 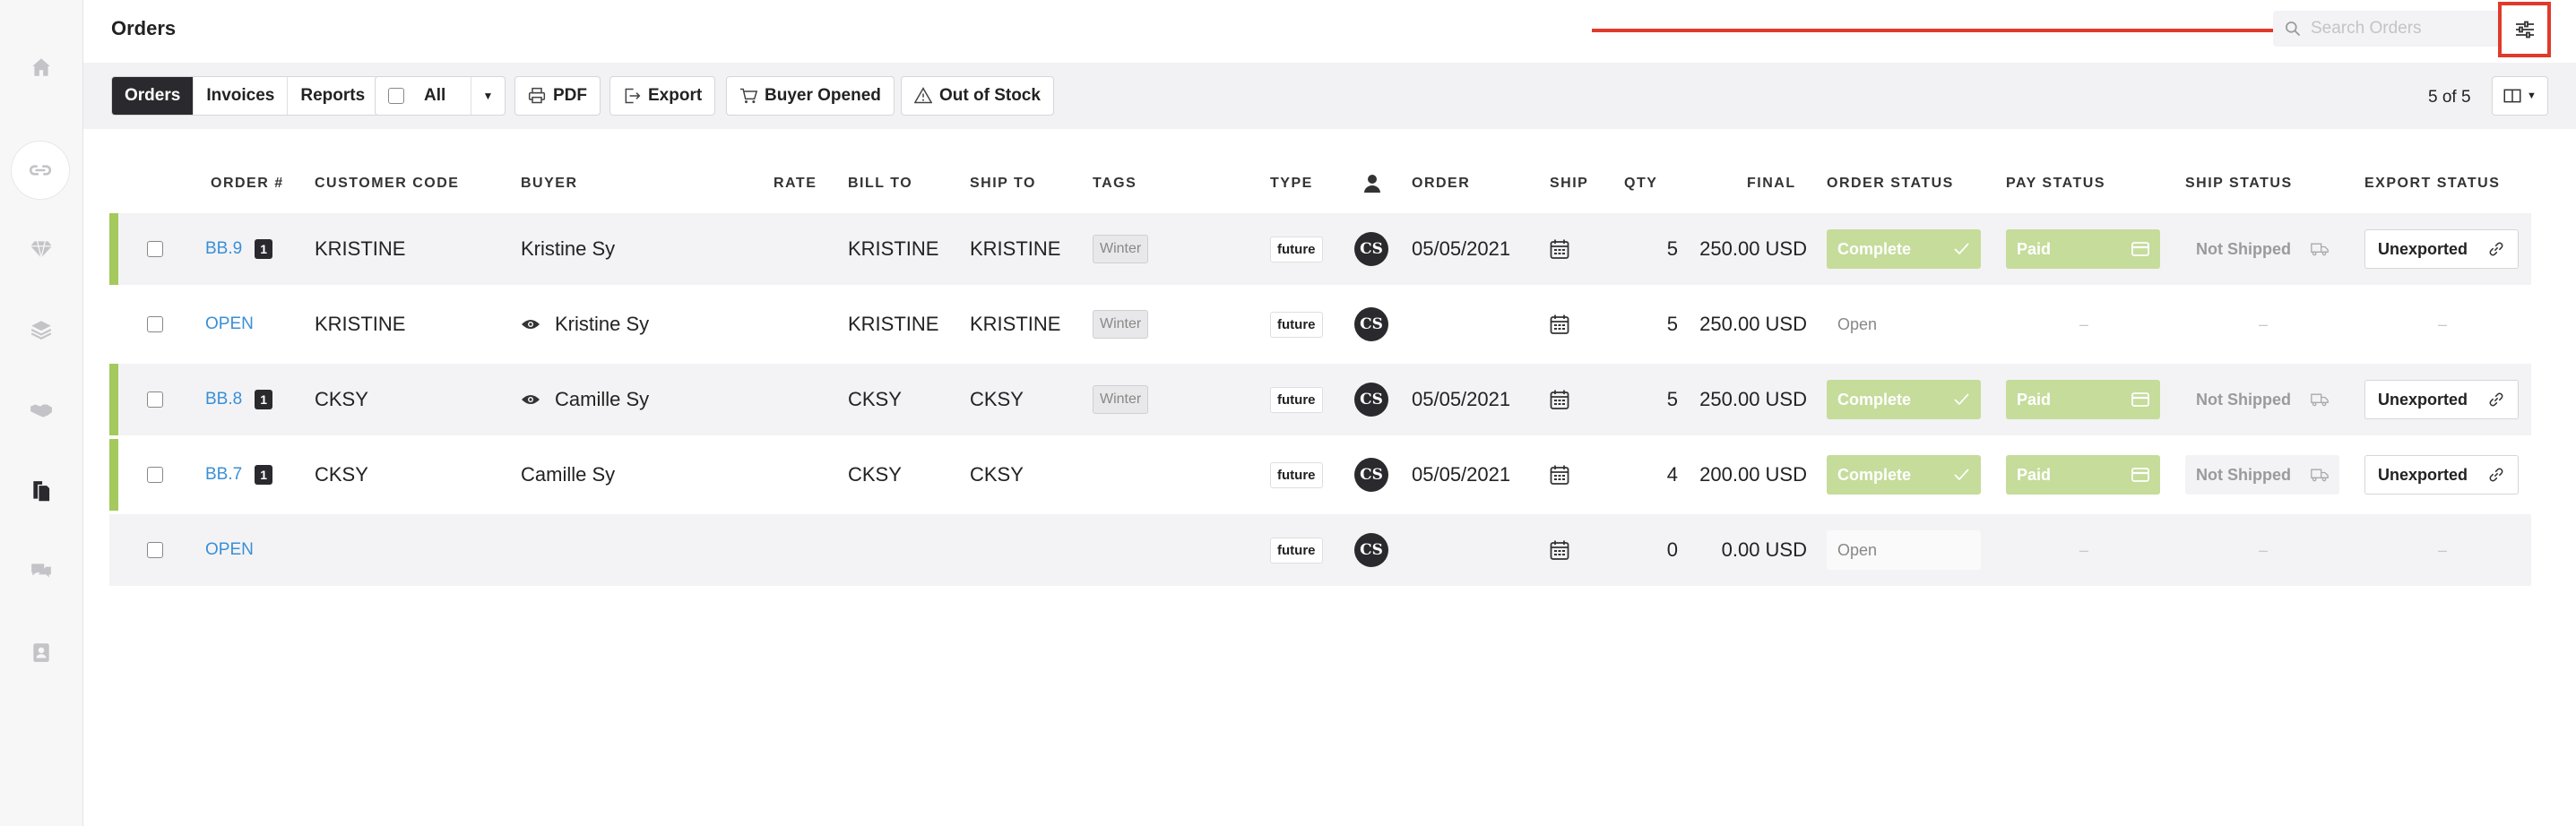 I want to click on home-icon, so click(x=41, y=67).